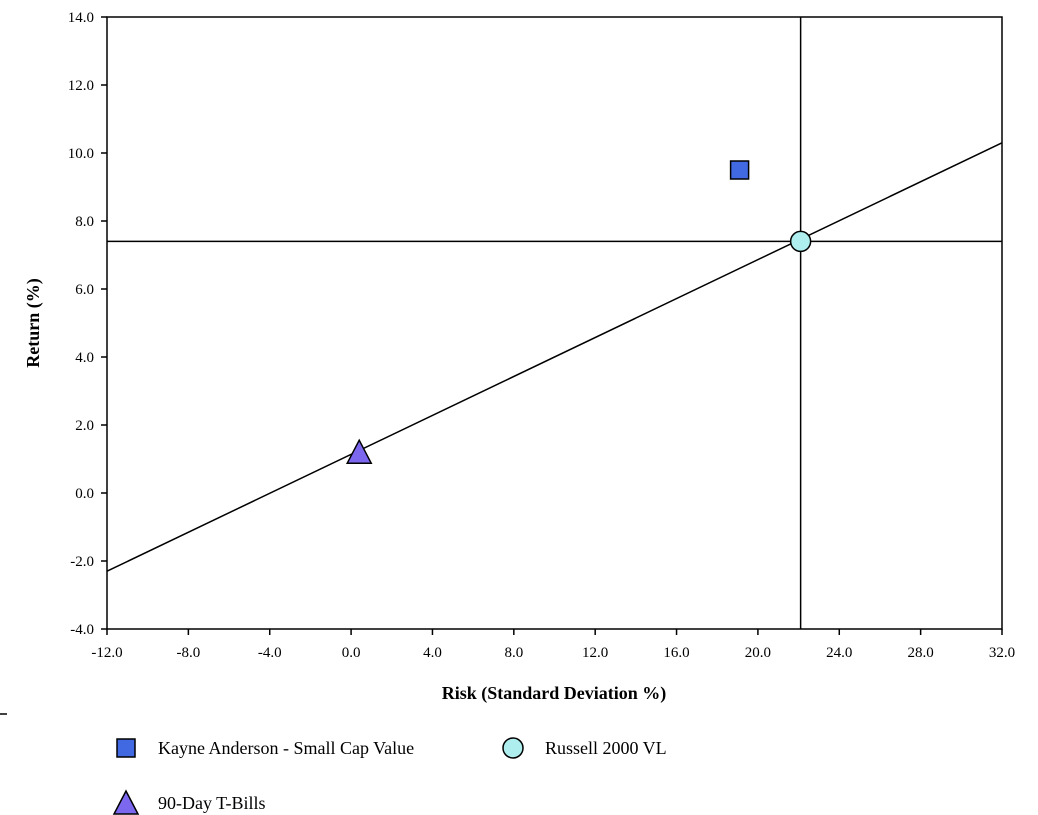  I want to click on y-tick-label: 2.0, so click(84, 426).